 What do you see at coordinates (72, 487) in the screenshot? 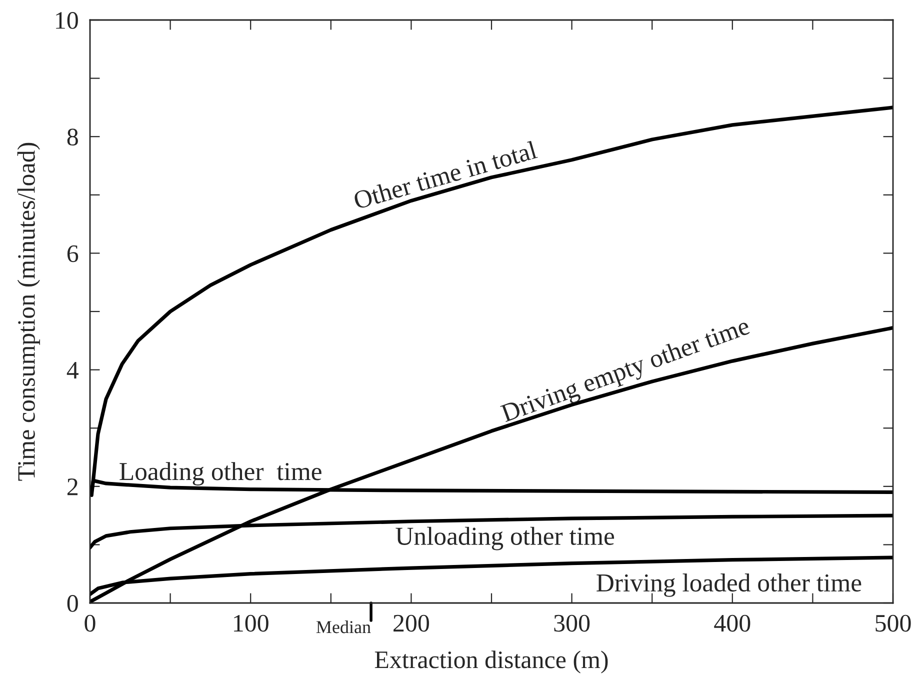
I see `y-tick-label: 2` at bounding box center [72, 487].